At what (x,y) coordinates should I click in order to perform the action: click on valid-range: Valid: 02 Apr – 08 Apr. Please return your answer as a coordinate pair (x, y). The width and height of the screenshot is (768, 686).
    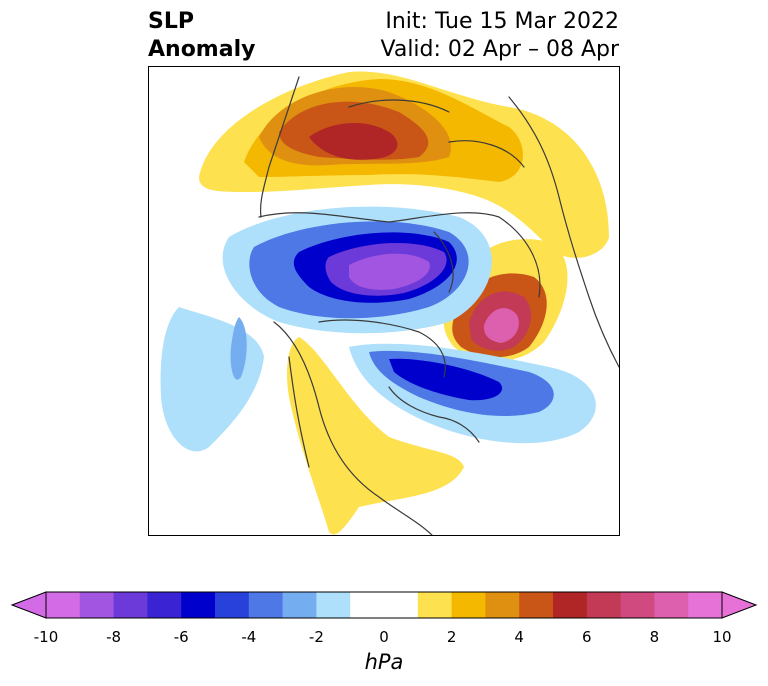
    Looking at the image, I should click on (500, 49).